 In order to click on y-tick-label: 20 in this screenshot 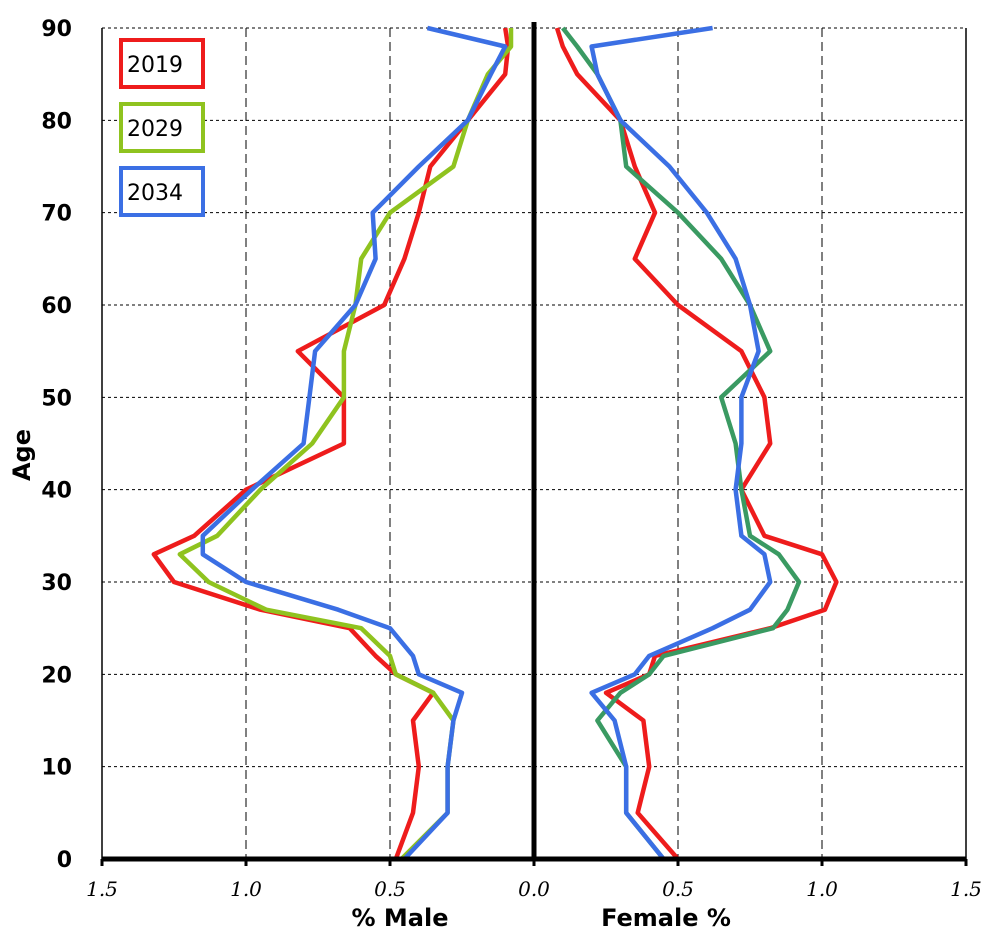, I will do `click(56, 675)`.